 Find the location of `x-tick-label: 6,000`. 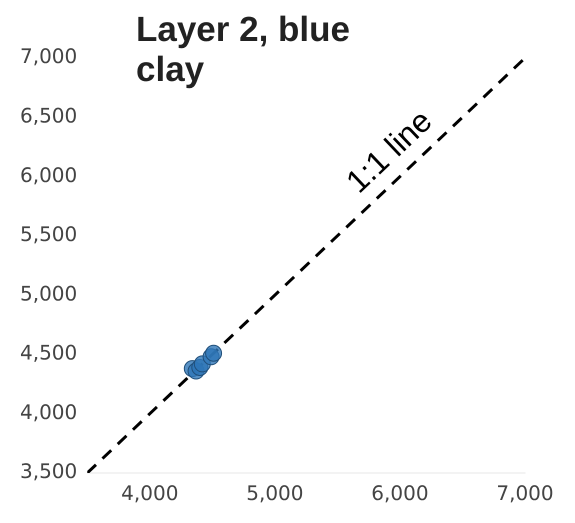

x-tick-label: 6,000 is located at coordinates (400, 493).